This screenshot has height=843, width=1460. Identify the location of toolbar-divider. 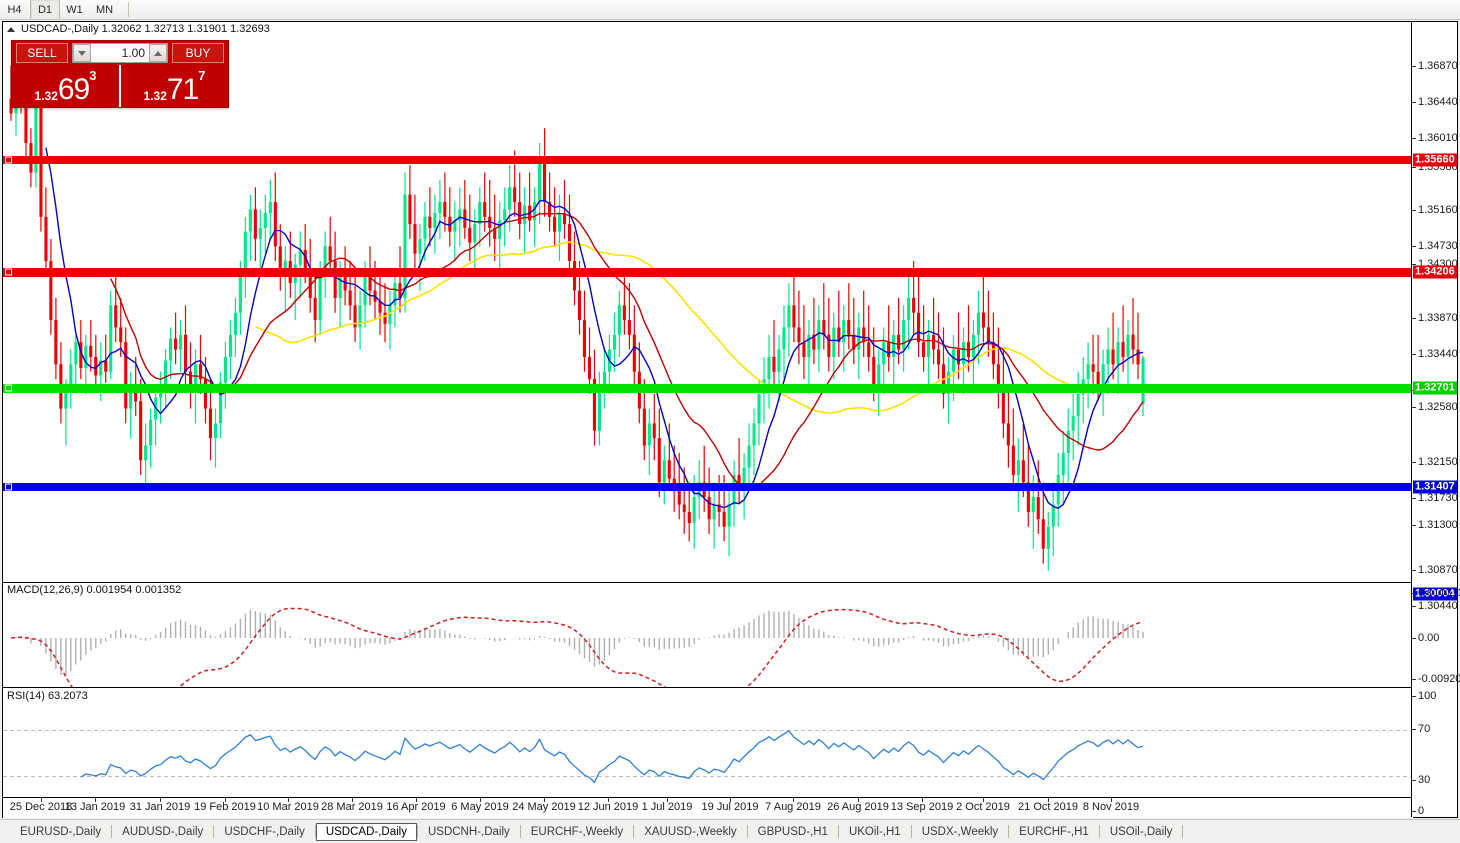
(128, 9).